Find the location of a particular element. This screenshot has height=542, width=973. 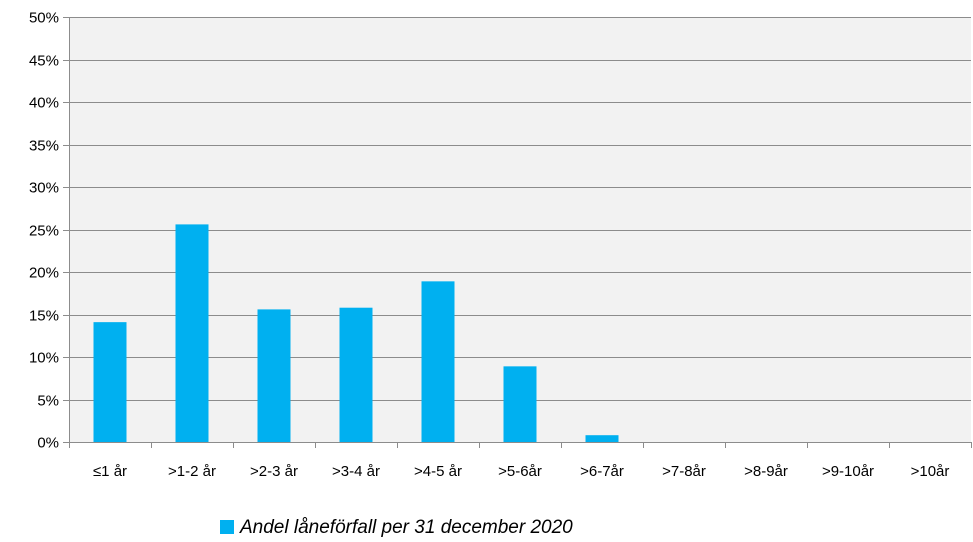

y-tick-label: 45% is located at coordinates (44, 61).